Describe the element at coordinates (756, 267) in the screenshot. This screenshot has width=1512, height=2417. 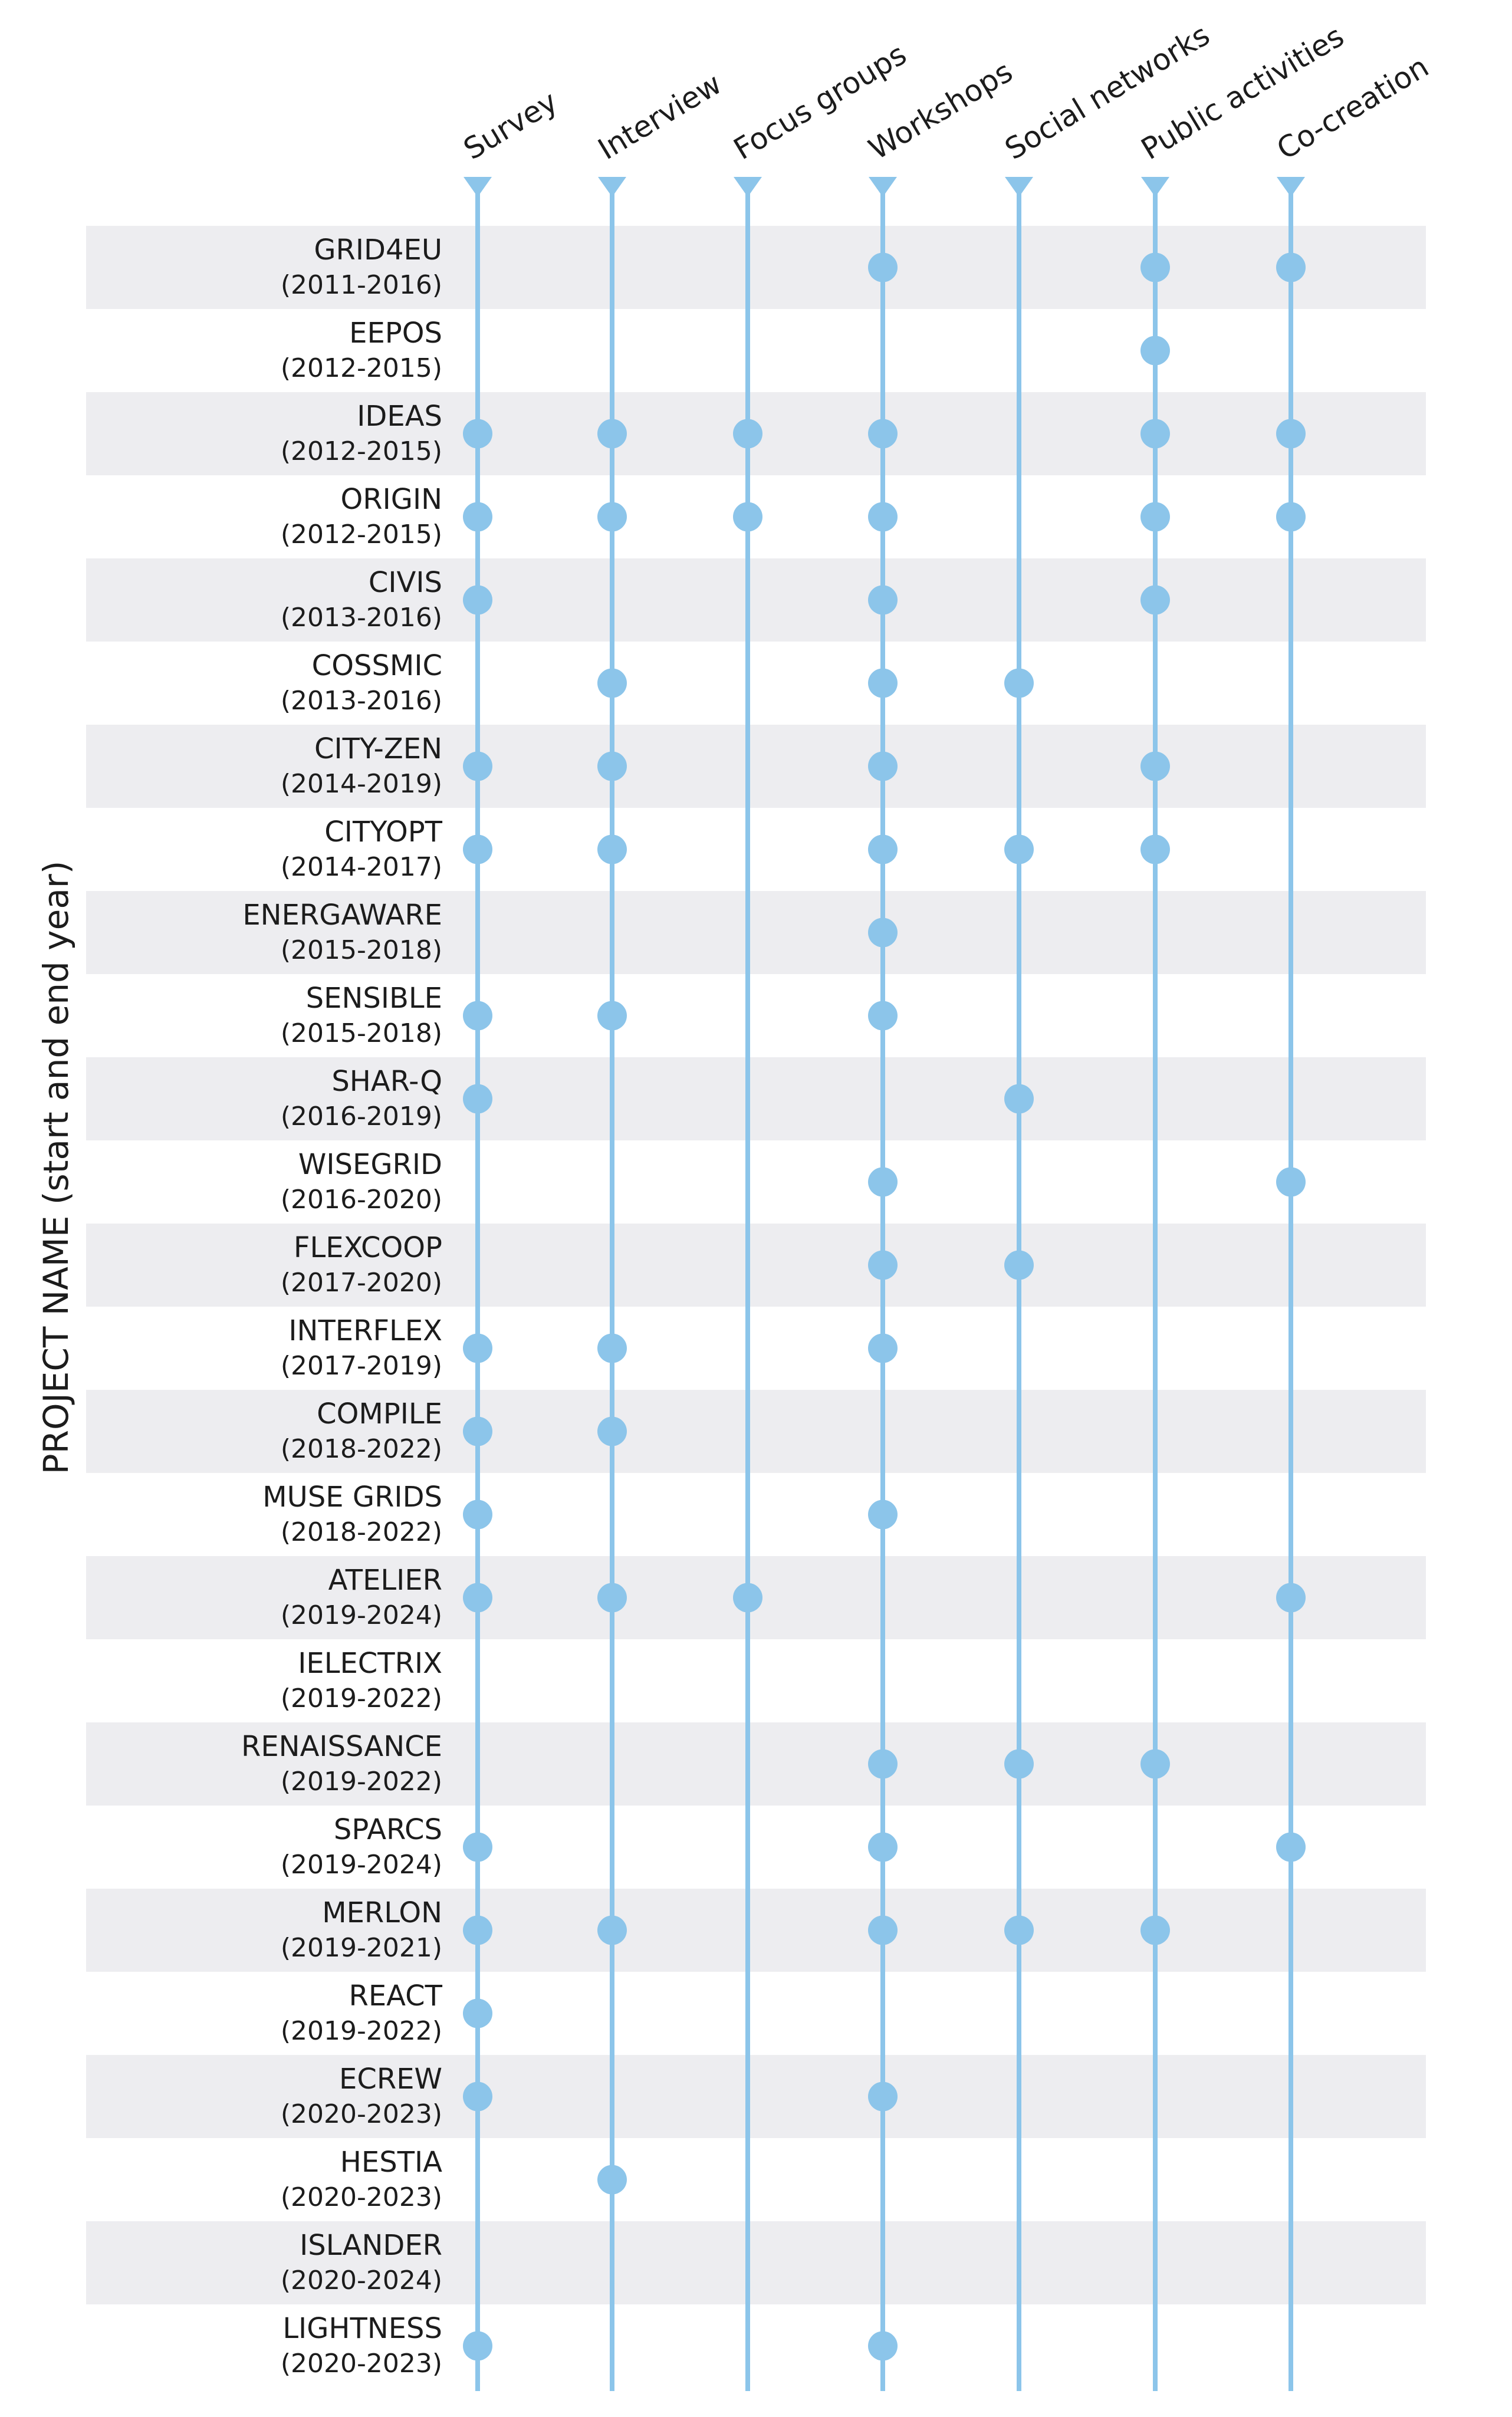
I see `row-band-grid4eu` at that location.